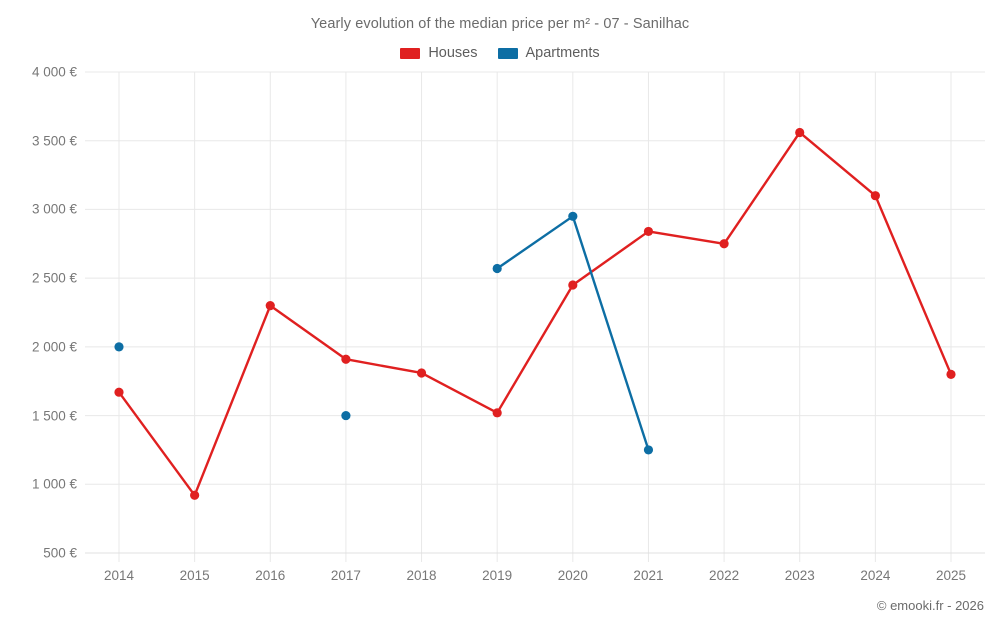  I want to click on x-tick-label: 2016, so click(270, 575).